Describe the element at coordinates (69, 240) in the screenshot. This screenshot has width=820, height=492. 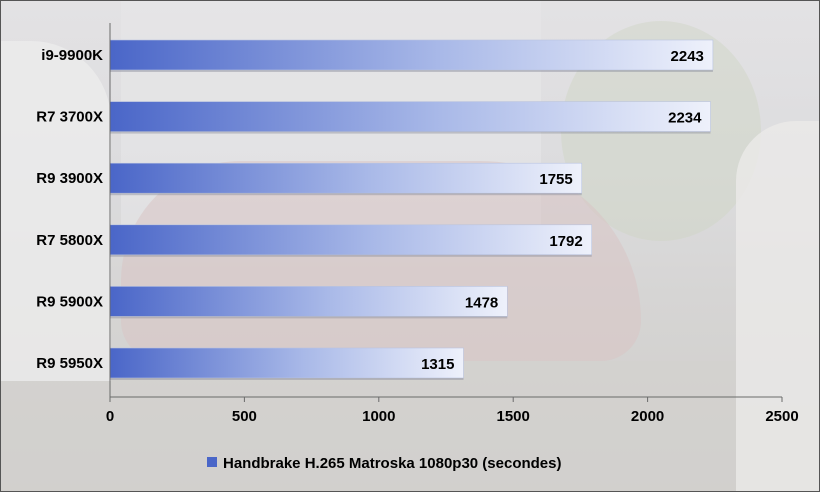
I see `category-label: R7 5800X` at that location.